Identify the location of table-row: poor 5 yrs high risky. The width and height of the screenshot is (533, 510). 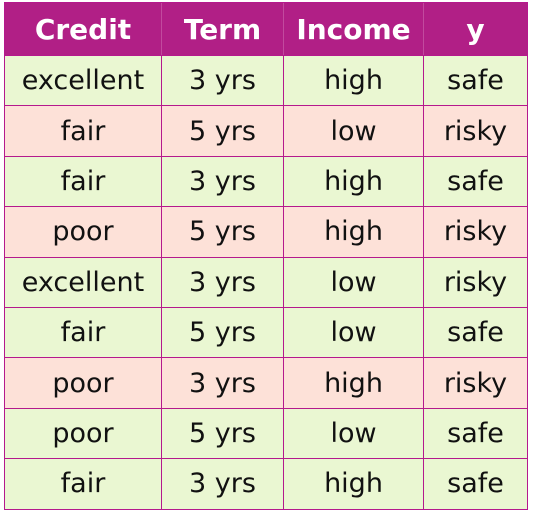
(266, 231).